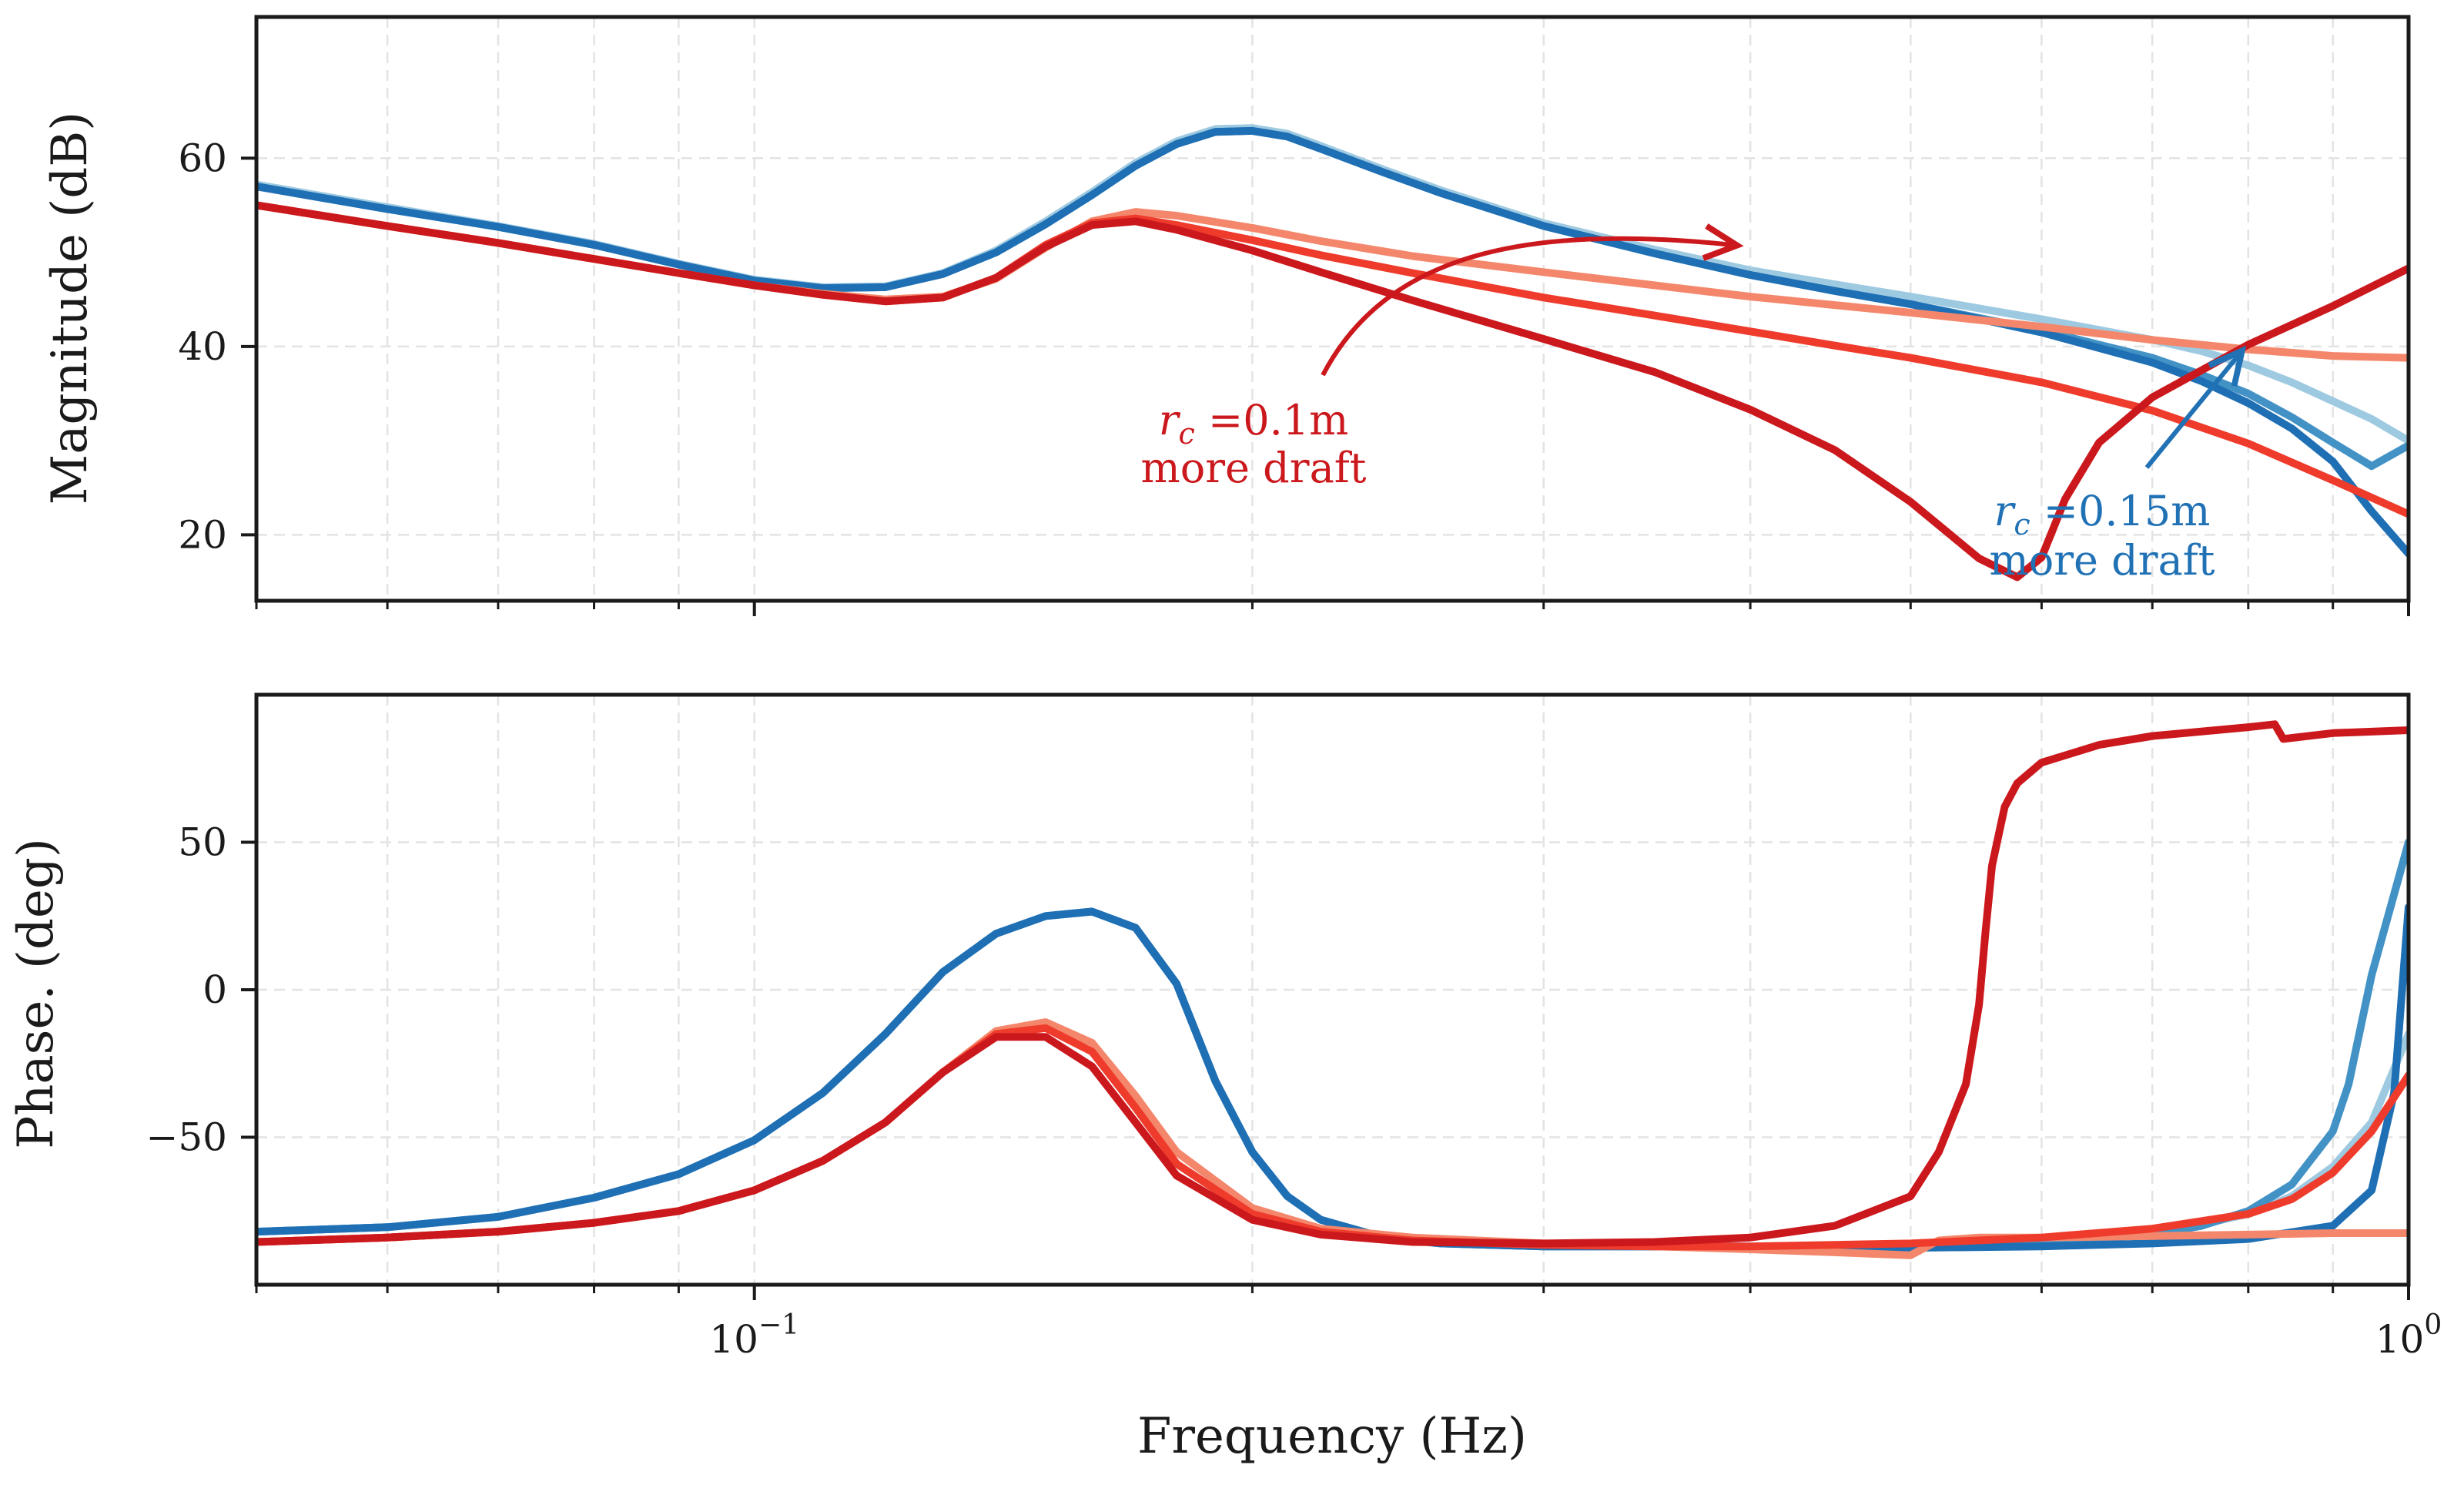  Describe the element at coordinates (2102, 560) in the screenshot. I see `annotation-blue-line2: more draft` at that location.